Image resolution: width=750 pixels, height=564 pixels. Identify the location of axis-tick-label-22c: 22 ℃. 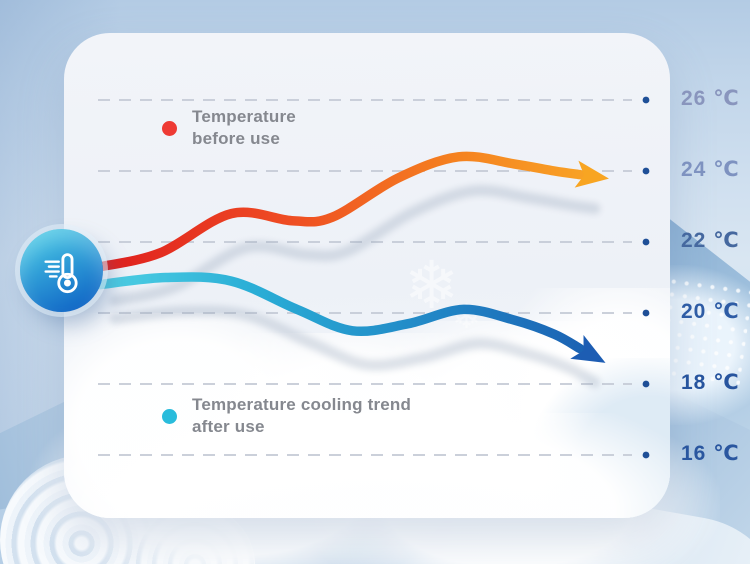
(710, 240).